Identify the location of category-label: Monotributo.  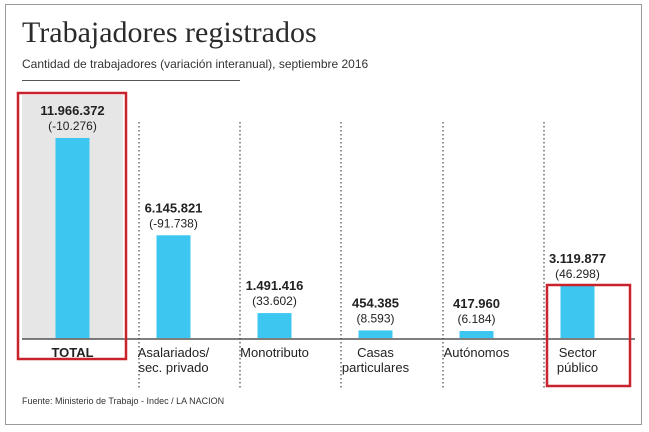
(274, 352).